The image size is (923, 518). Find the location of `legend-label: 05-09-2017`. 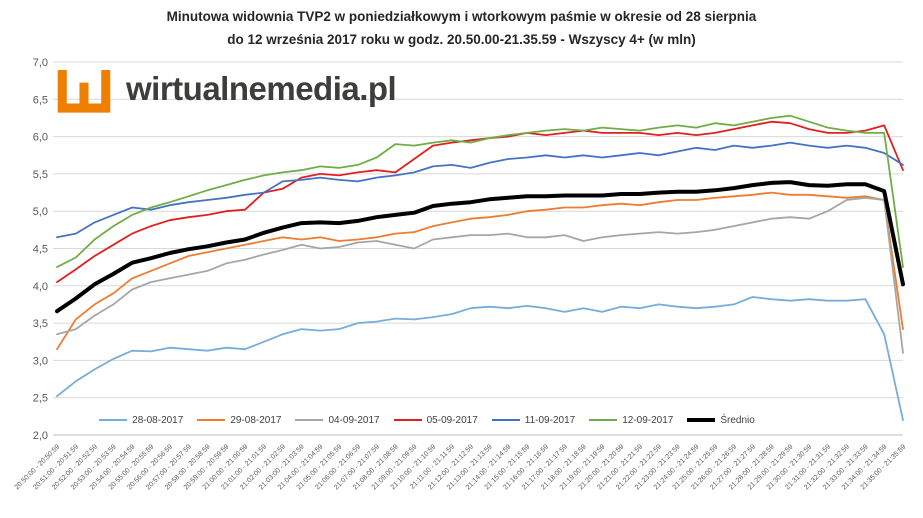

legend-label: 05-09-2017 is located at coordinates (452, 420).